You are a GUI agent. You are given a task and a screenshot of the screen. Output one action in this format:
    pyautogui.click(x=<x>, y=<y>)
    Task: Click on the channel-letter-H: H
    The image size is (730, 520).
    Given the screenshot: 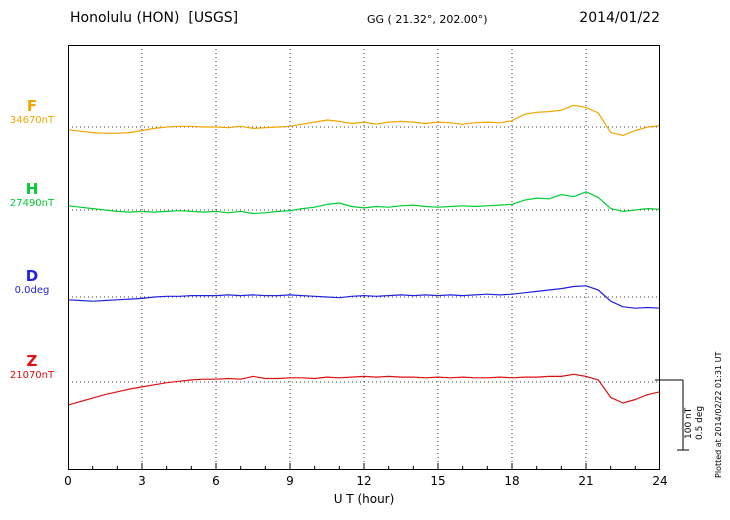 What is the action you would take?
    pyautogui.click(x=32, y=189)
    